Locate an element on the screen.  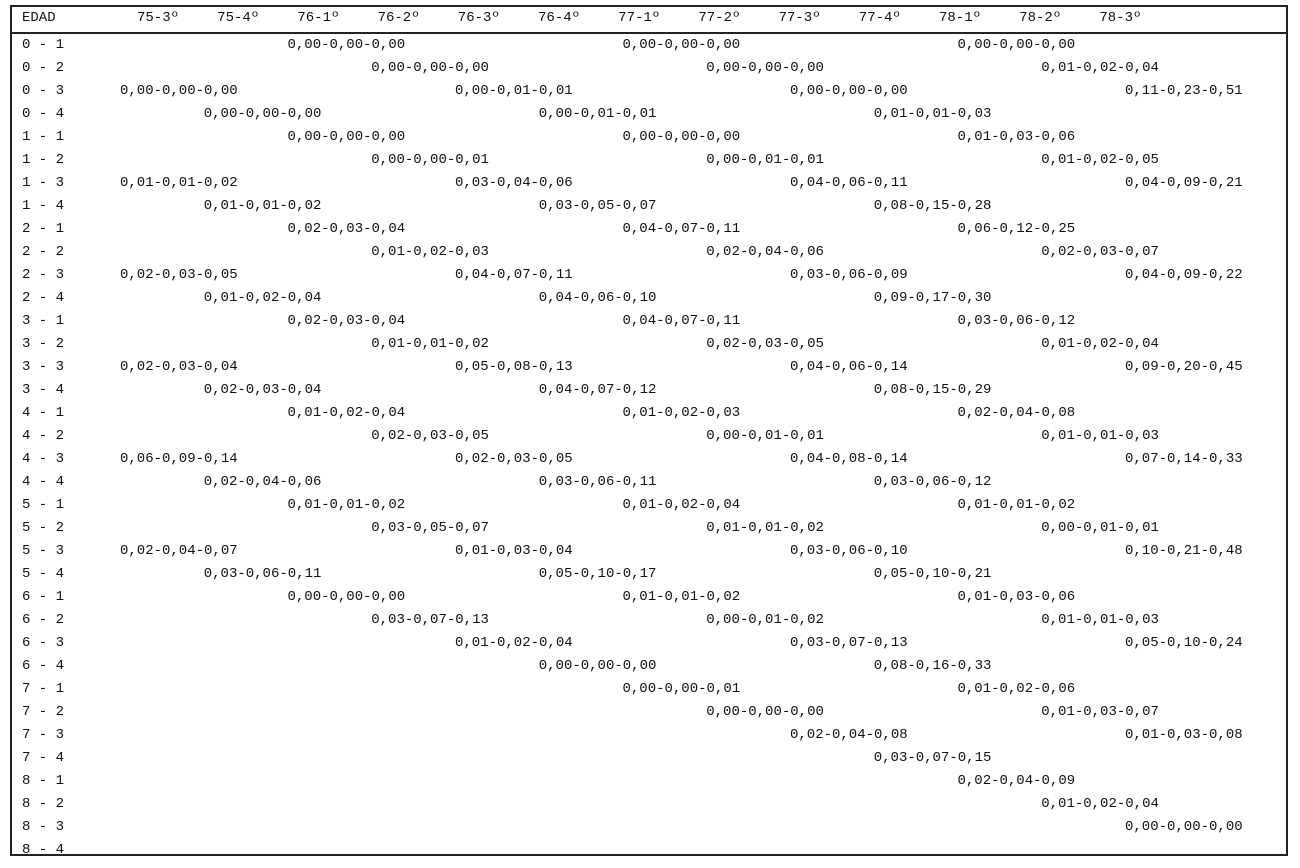
age-label: 5 - 2 is located at coordinates (43, 528).